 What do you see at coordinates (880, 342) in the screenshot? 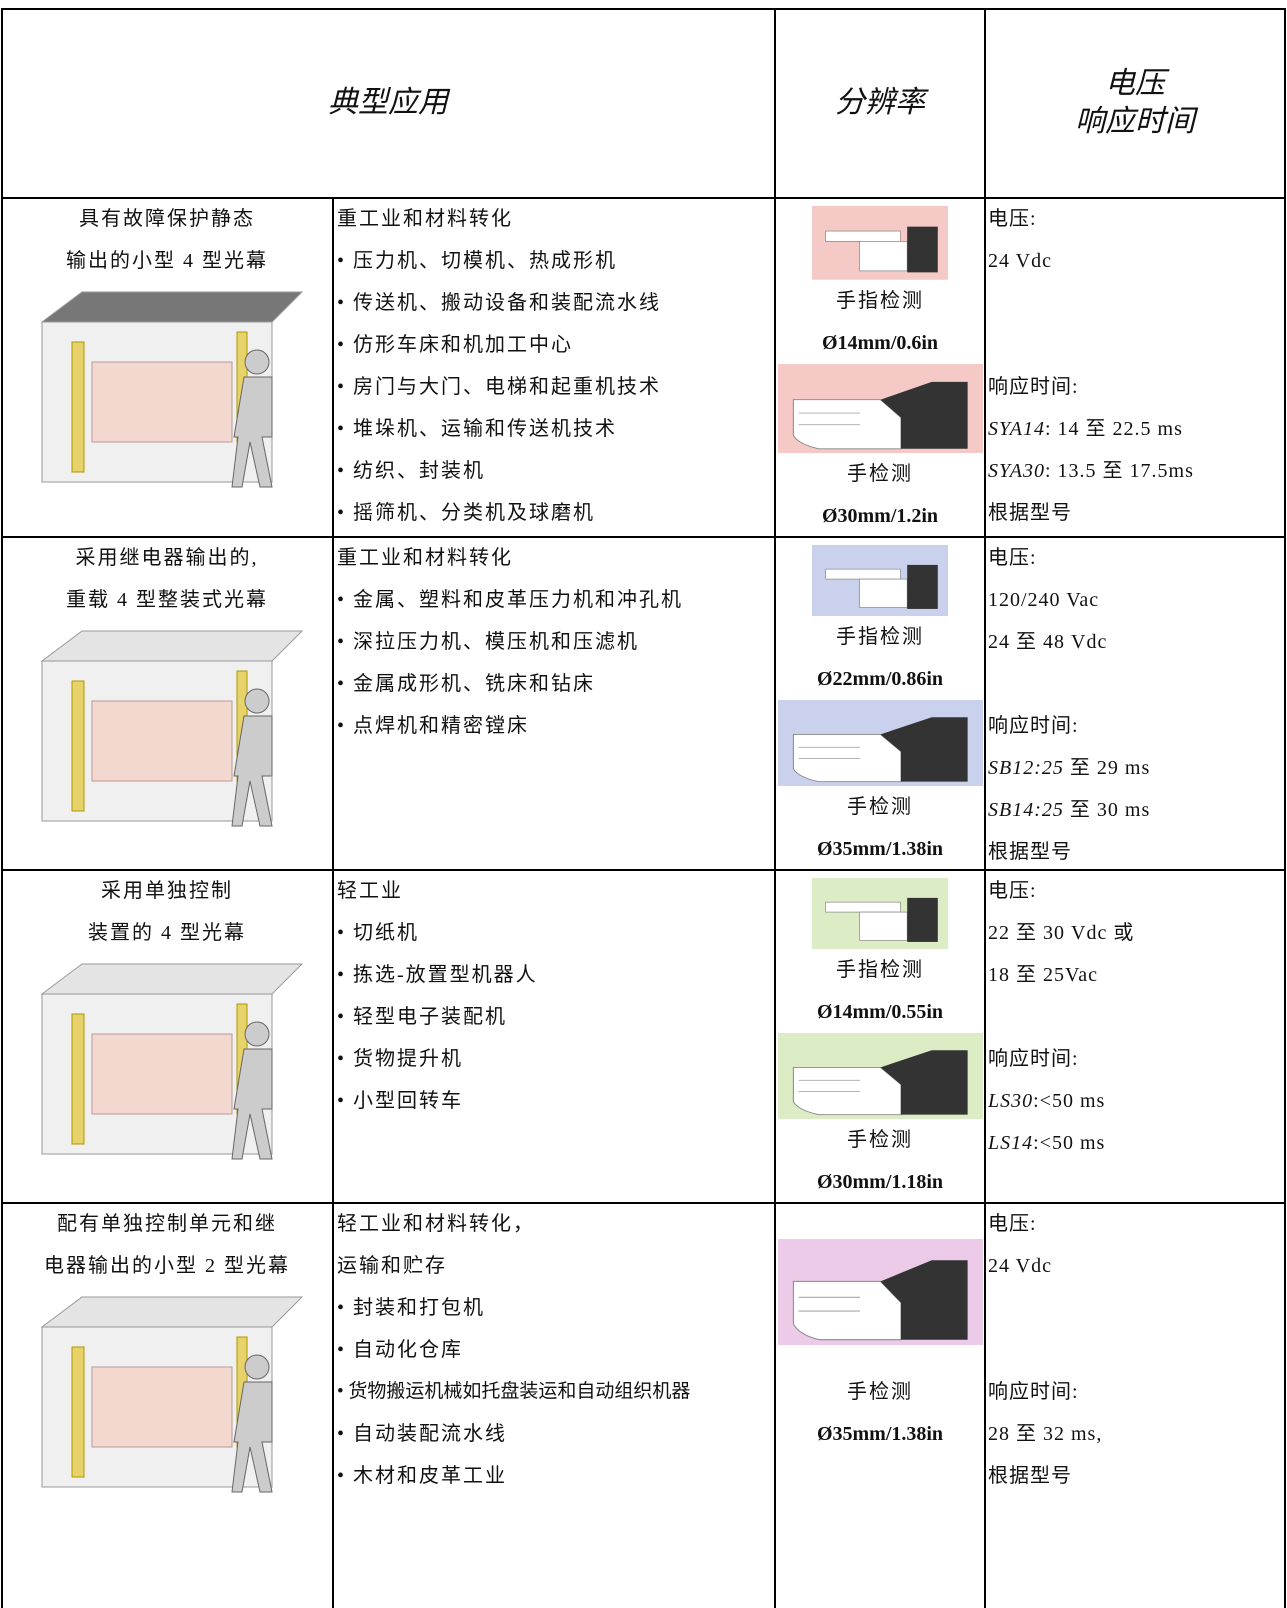
I see `resolution-size: Ø14mm/0.6in` at bounding box center [880, 342].